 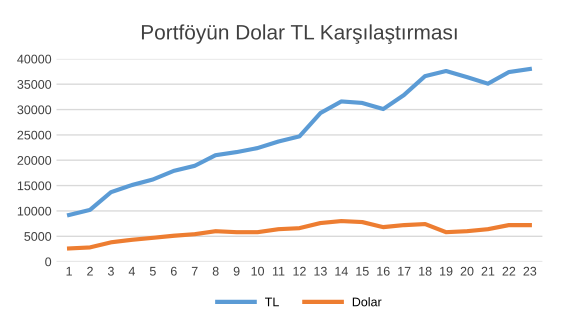 I want to click on x-tick-label: 17, so click(x=404, y=271).